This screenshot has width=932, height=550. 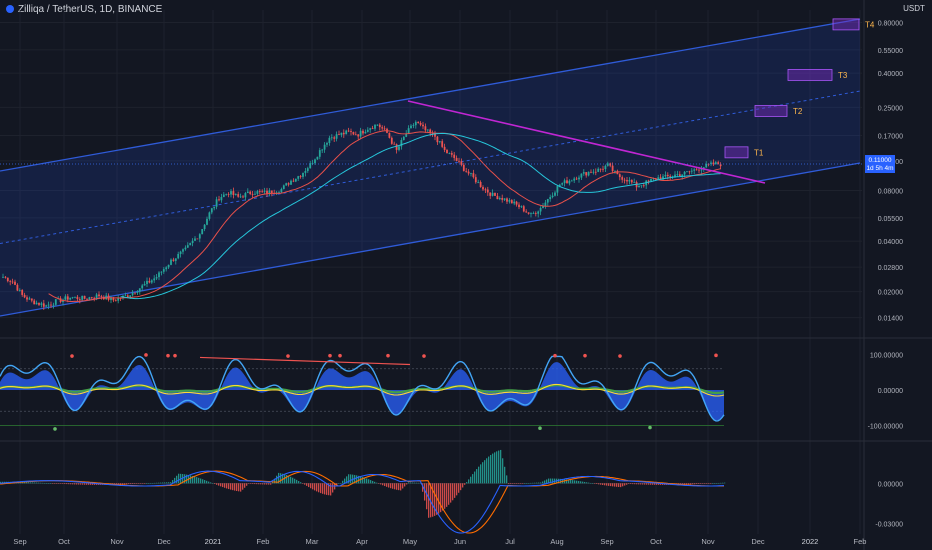 What do you see at coordinates (362, 502) in the screenshot?
I see `macd-signal-line` at bounding box center [362, 502].